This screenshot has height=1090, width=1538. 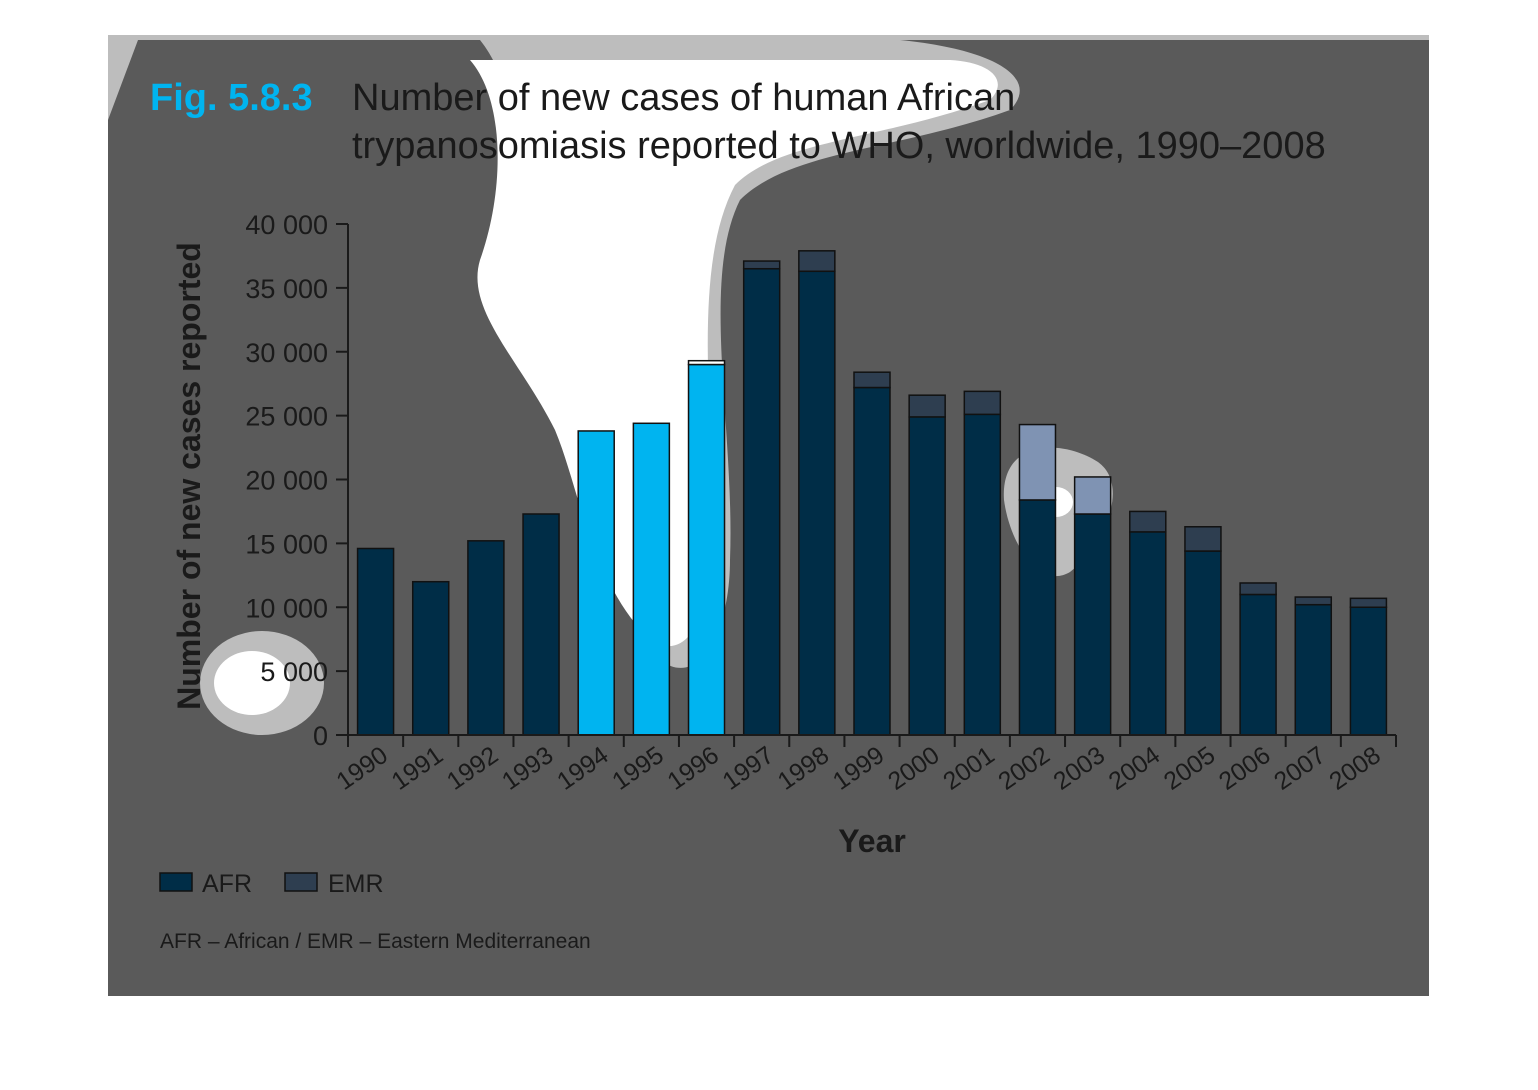 What do you see at coordinates (683, 98) in the screenshot?
I see `chart-title-line-1: Number of new cases of human African` at bounding box center [683, 98].